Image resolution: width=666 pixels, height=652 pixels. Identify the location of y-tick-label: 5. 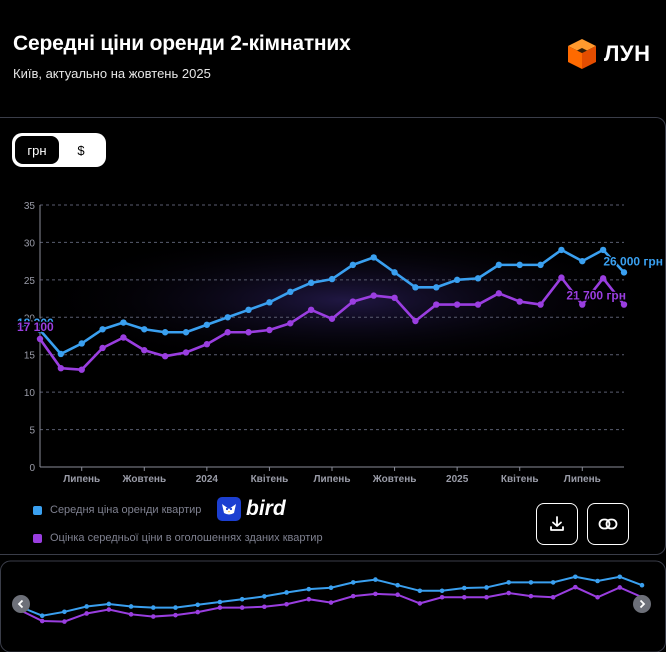
(32, 431).